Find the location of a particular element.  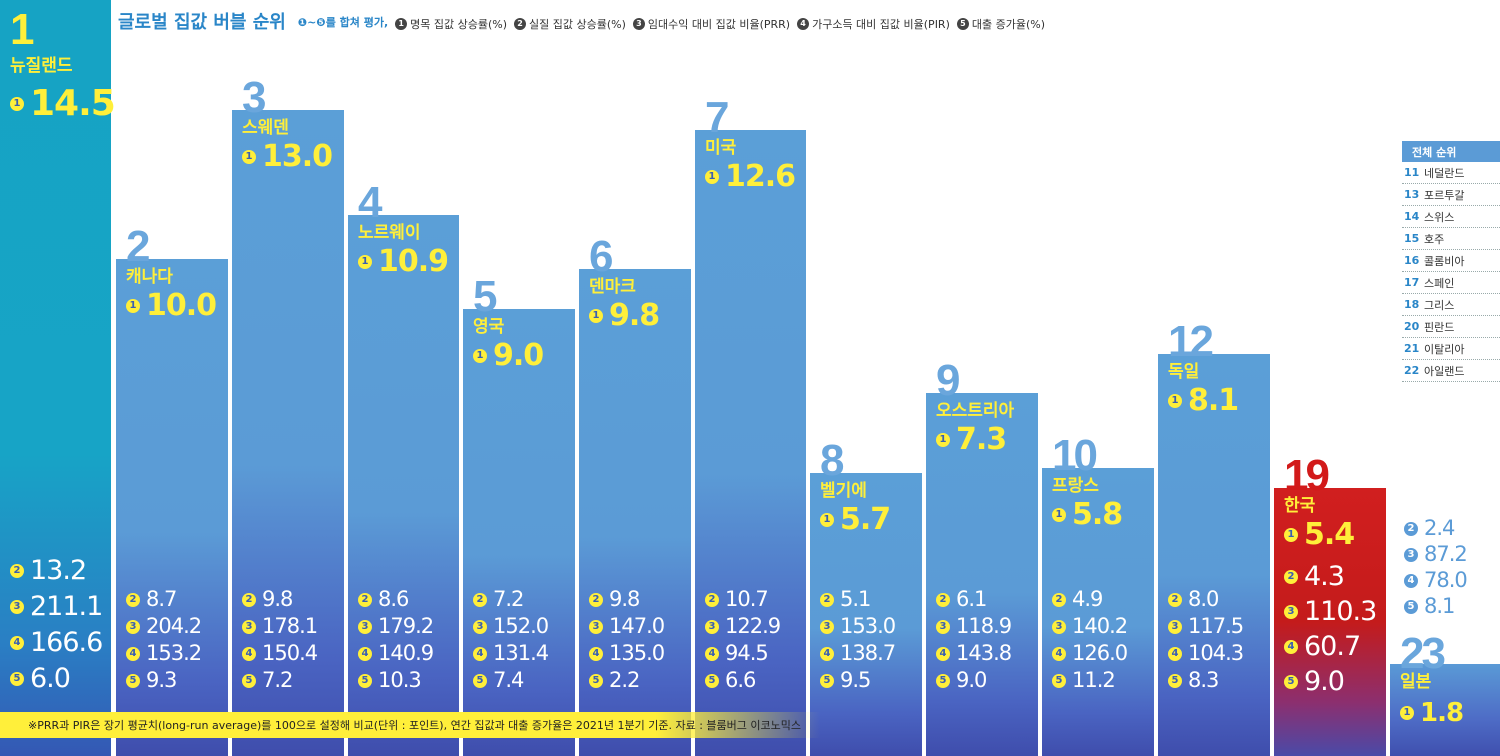

stat-5: 5 7.2 is located at coordinates (267, 680).